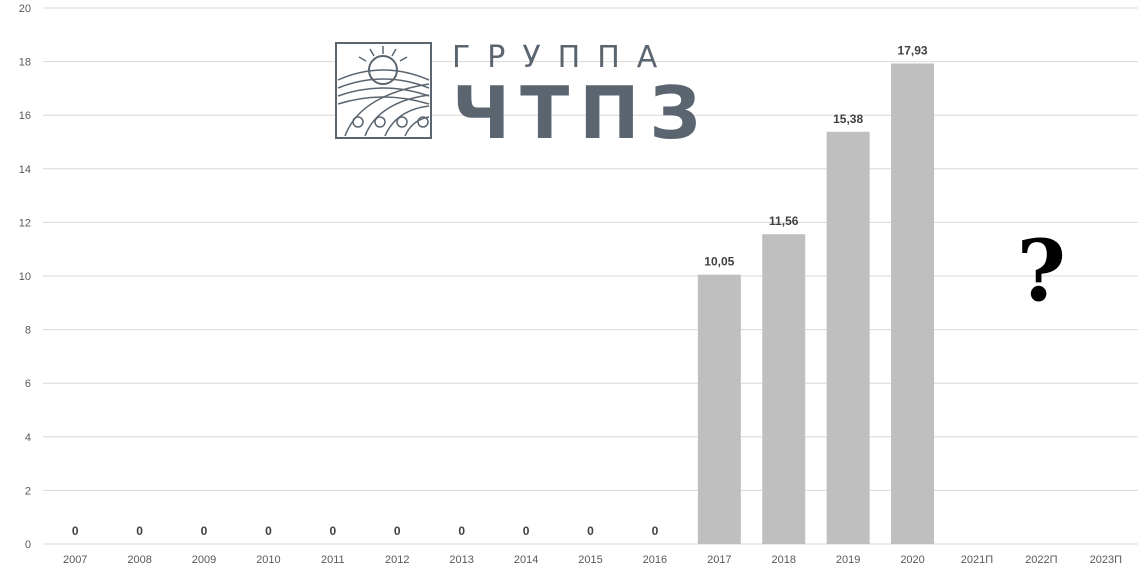  What do you see at coordinates (1041, 560) in the screenshot?
I see `x-tick-label: 2022П` at bounding box center [1041, 560].